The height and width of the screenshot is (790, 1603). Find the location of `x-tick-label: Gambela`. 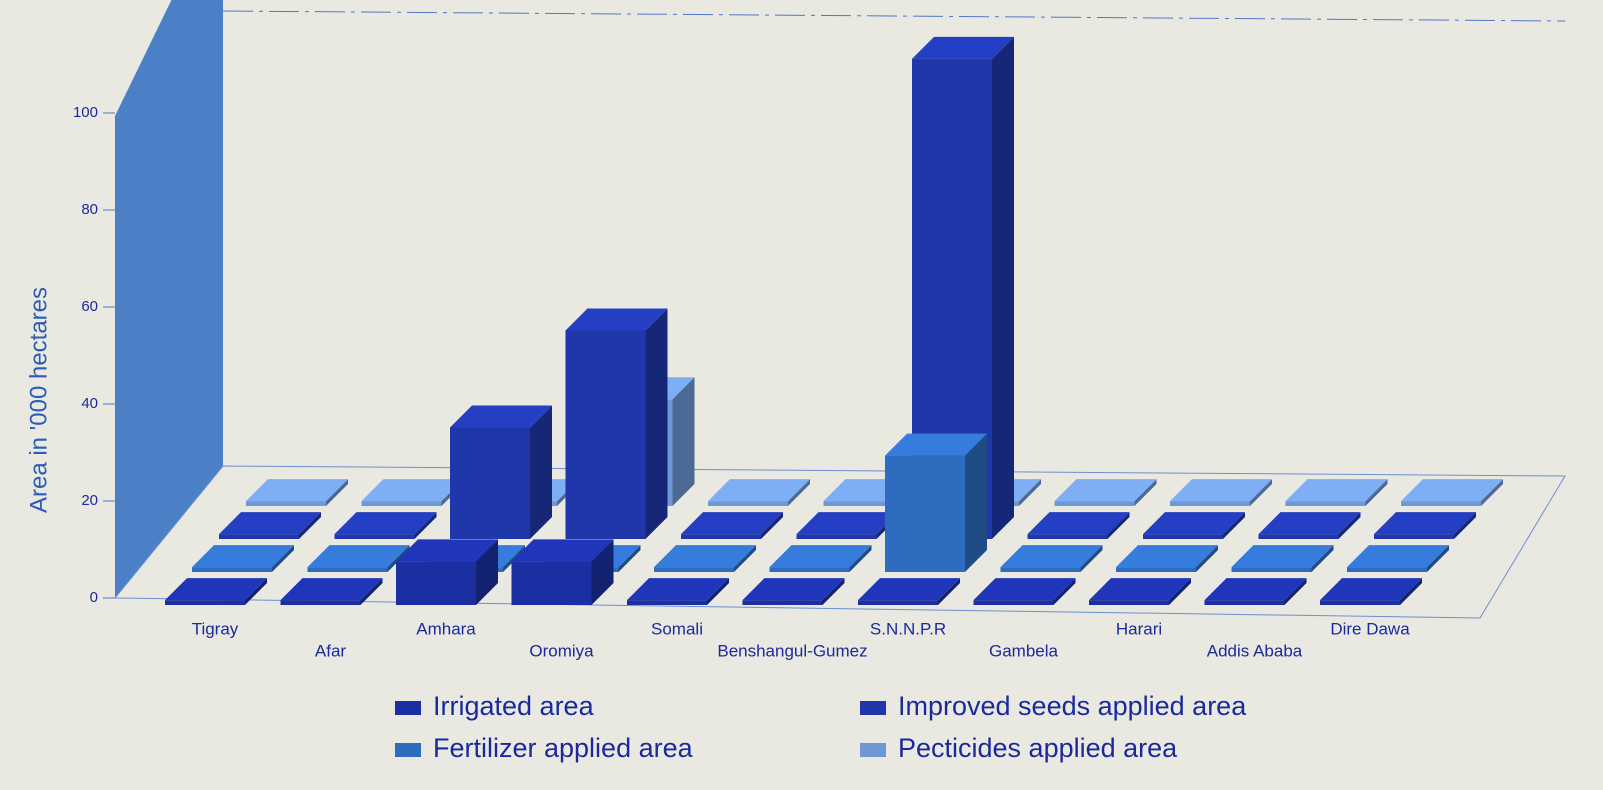

x-tick-label: Gambela is located at coordinates (1024, 650).